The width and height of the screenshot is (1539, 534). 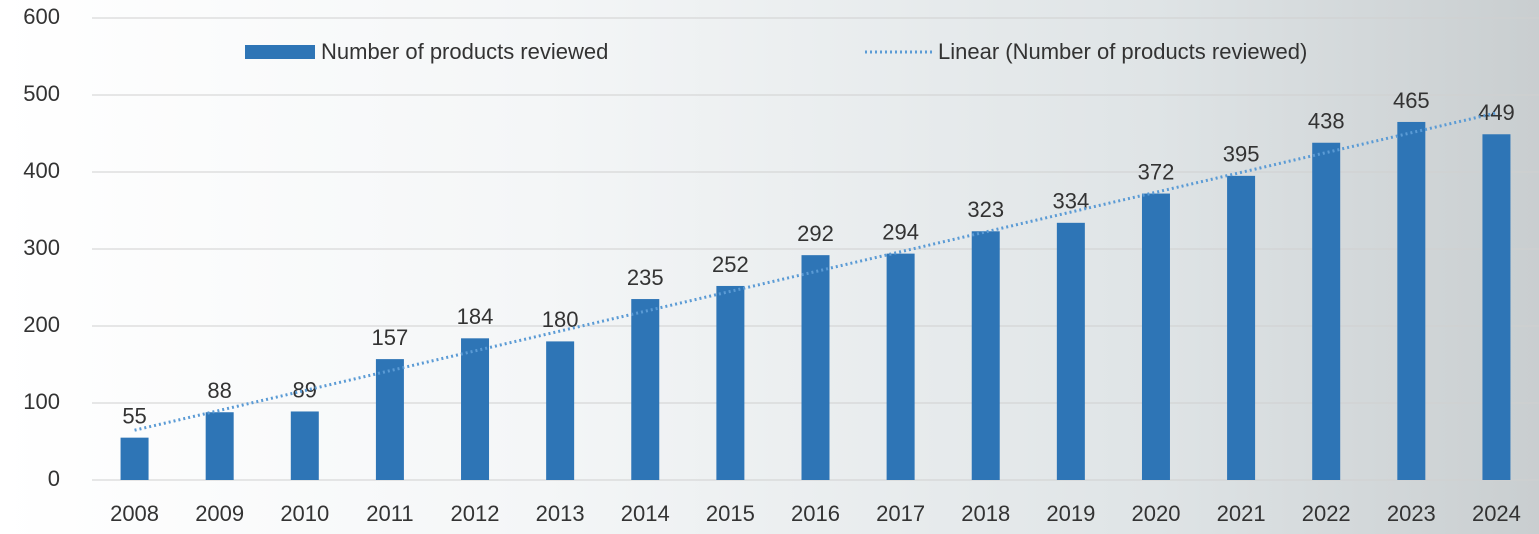 I want to click on data-label: 372, so click(x=1156, y=171).